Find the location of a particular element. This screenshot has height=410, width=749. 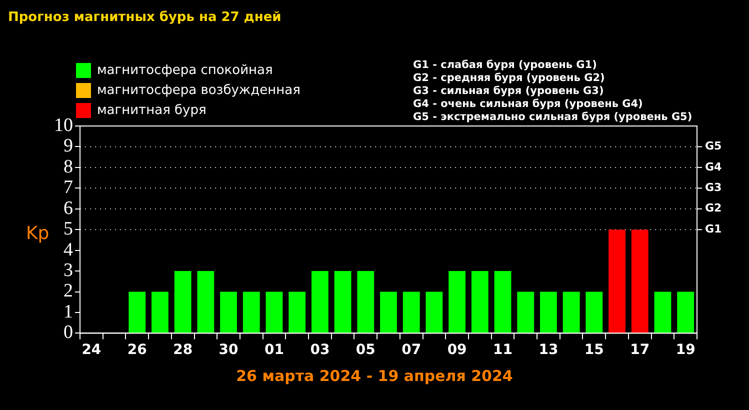

y-tick-label: 3 is located at coordinates (68, 271).